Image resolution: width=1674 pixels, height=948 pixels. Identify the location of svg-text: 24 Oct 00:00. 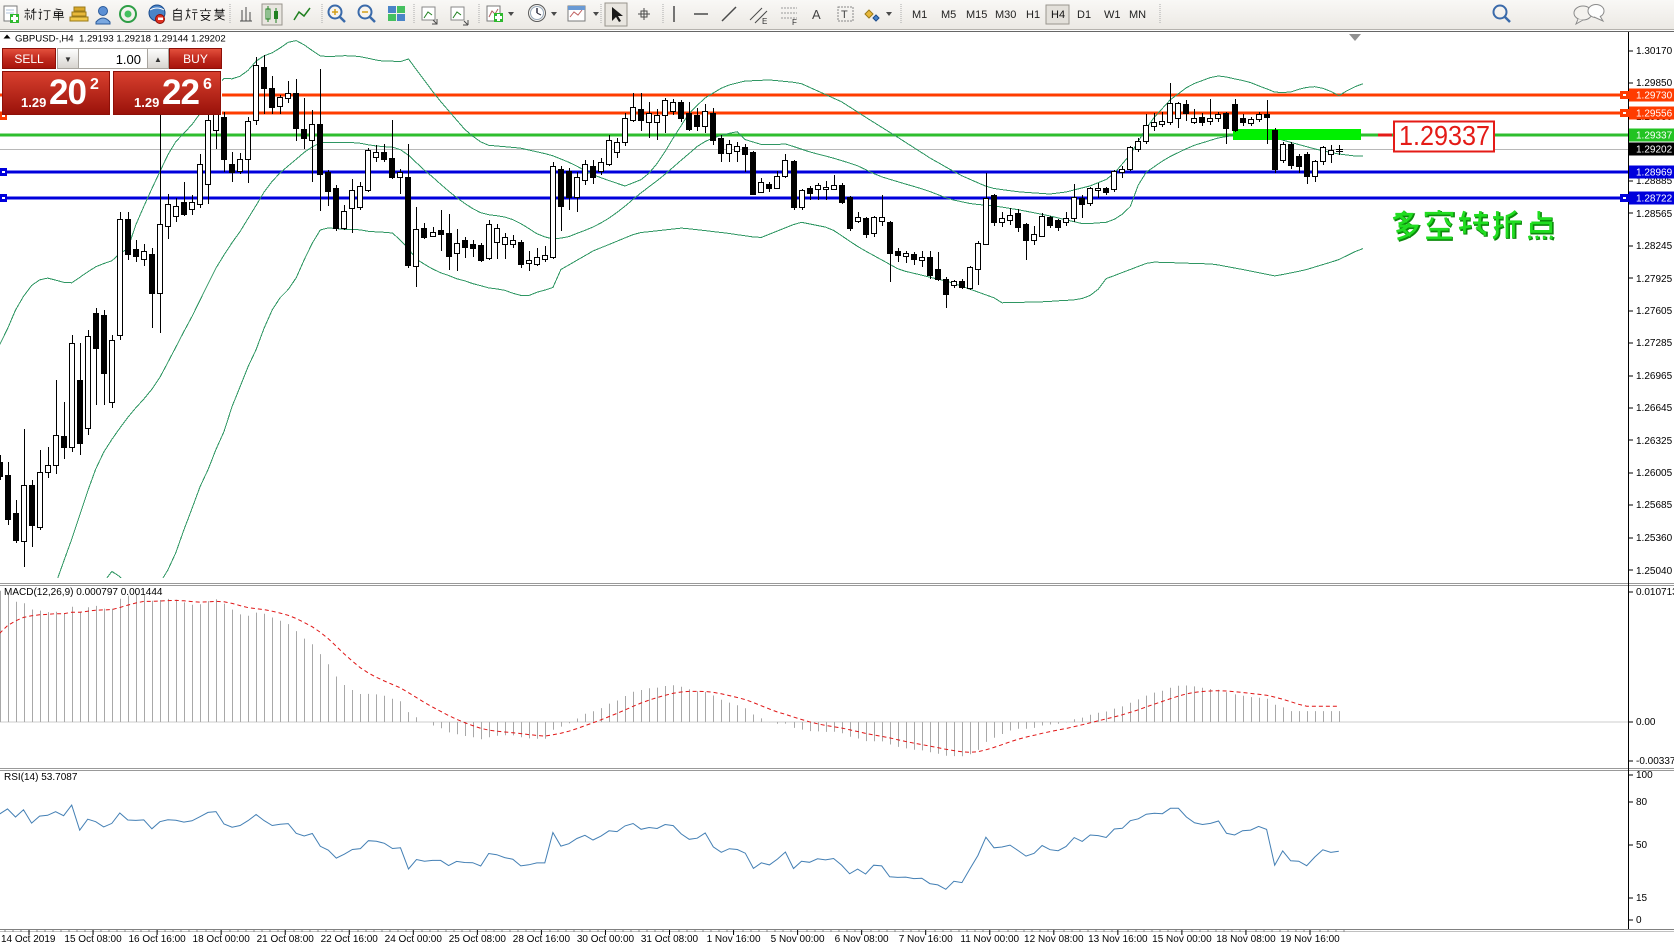
(414, 939).